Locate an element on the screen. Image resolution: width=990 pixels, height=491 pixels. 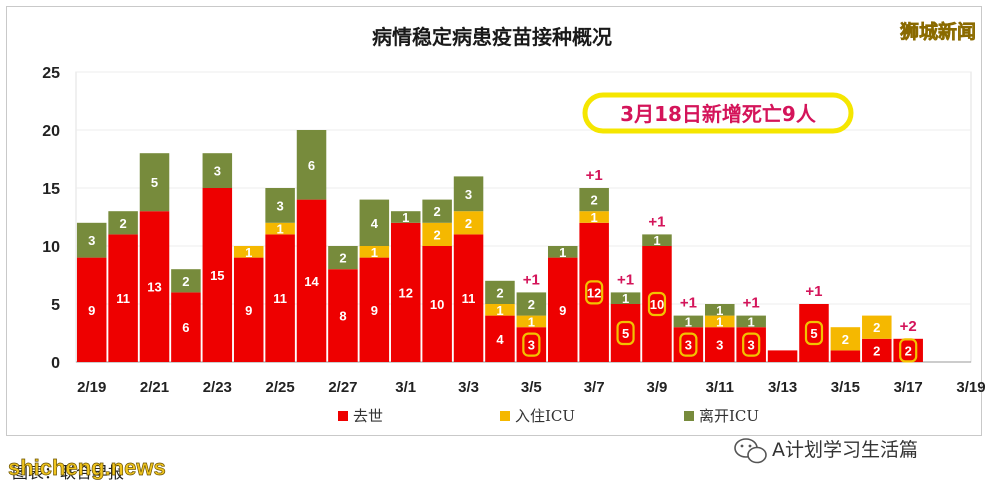
bar-deaths-2/20 is located at coordinates (123, 298).